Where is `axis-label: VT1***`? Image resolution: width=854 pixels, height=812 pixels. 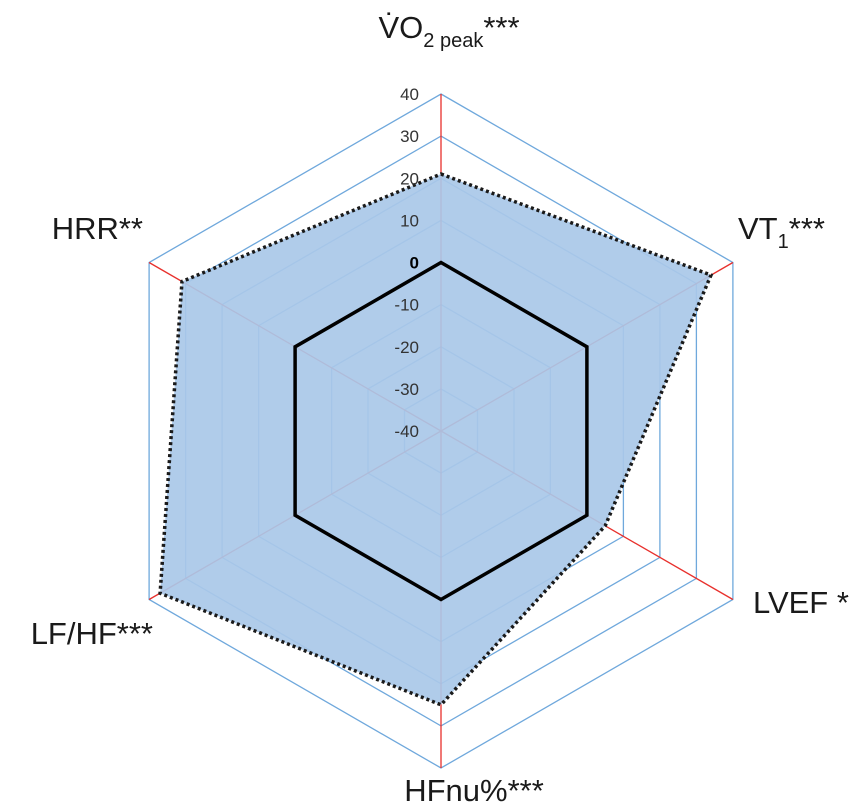
axis-label: VT1*** is located at coordinates (781, 232).